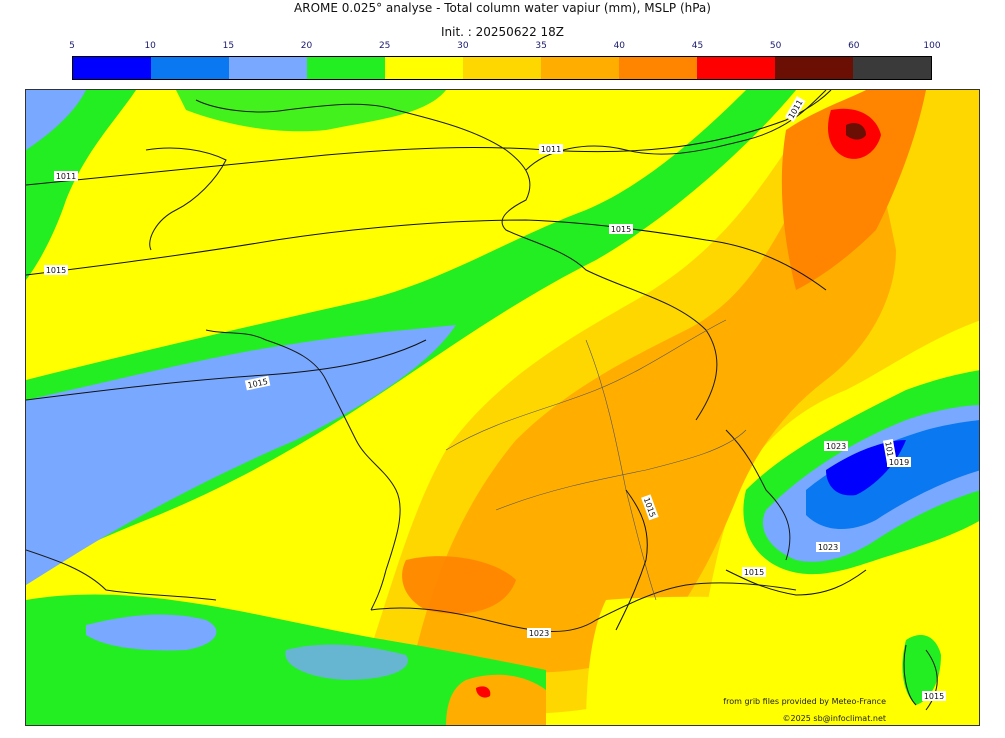 This screenshot has height=738, width=1005. I want to click on field-red-spain, so click(483, 692).